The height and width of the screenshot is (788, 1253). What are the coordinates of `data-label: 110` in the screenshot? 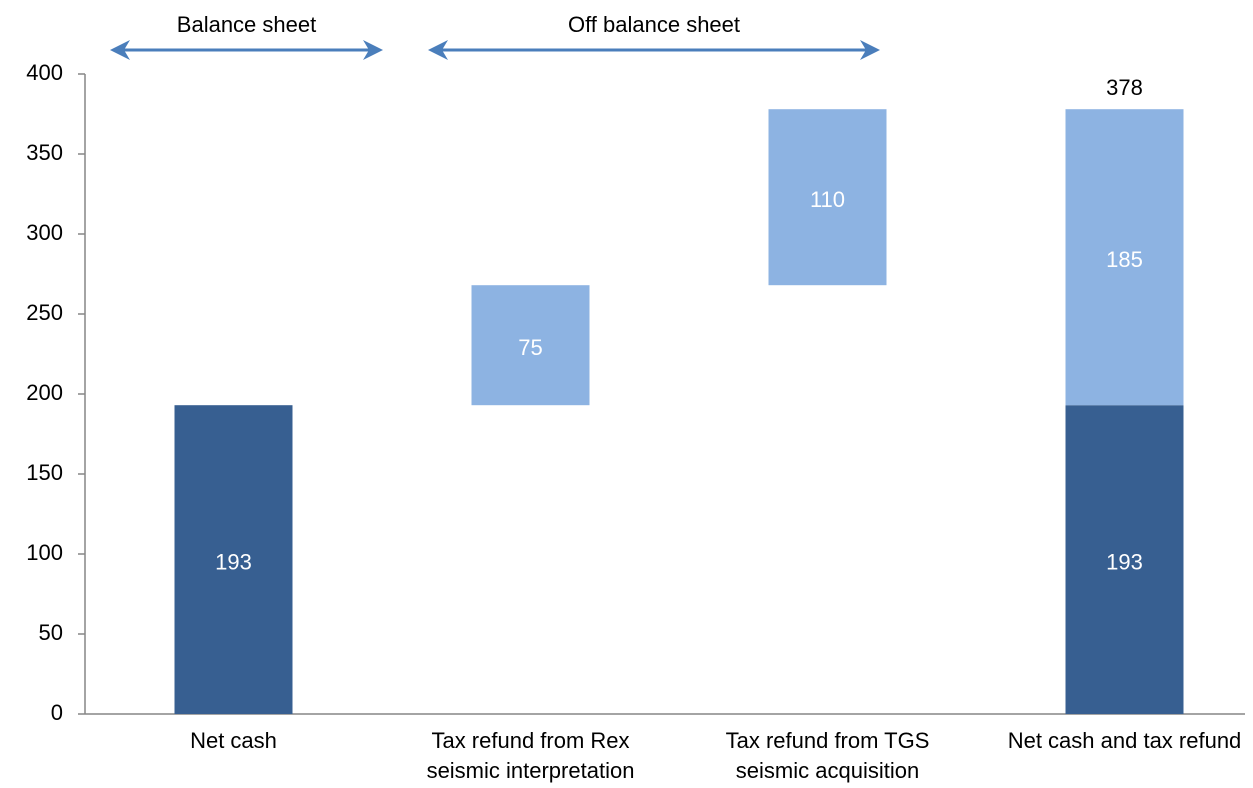 It's located at (827, 199).